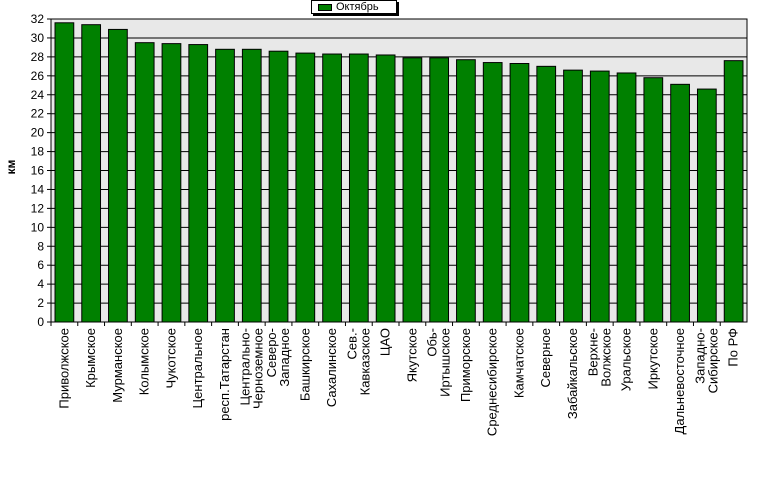 Image resolution: width=777 pixels, height=479 pixels. What do you see at coordinates (38, 227) in the screenshot?
I see `y-tick-label: 10` at bounding box center [38, 227].